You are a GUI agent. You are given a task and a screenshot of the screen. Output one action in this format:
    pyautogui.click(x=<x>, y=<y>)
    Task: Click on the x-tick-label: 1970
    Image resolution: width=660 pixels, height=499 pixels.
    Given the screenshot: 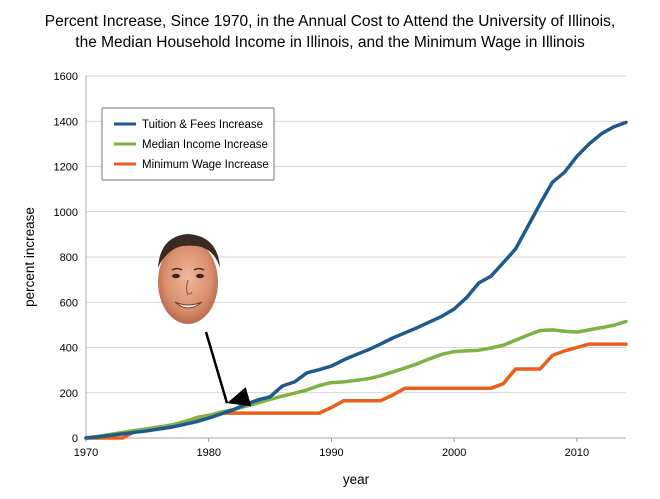 What is the action you would take?
    pyautogui.click(x=86, y=453)
    